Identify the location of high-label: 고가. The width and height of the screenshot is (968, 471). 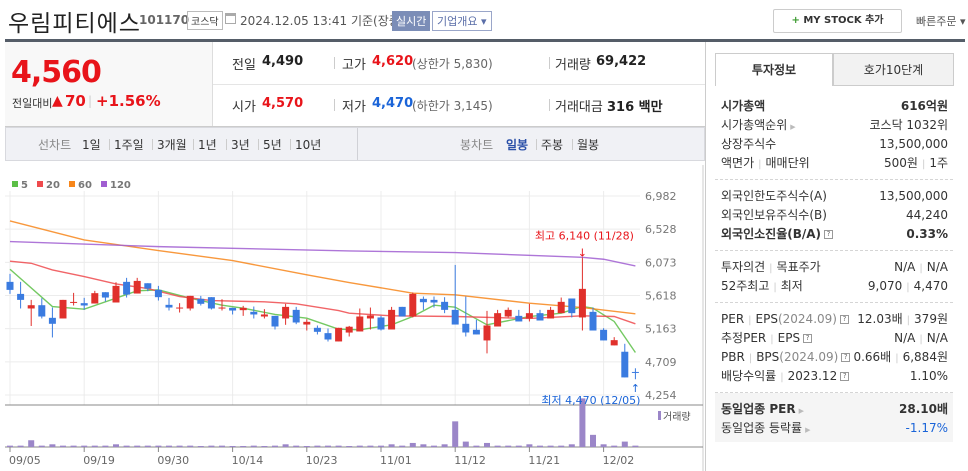
(354, 65).